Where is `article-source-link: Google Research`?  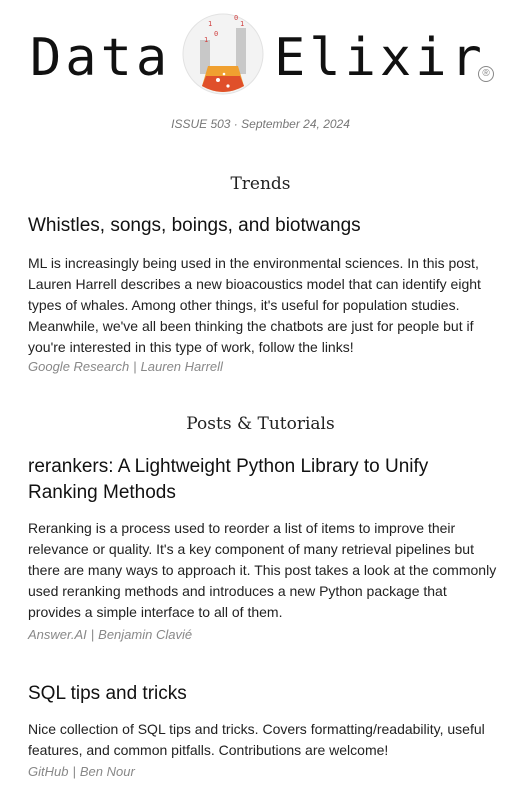 article-source-link: Google Research is located at coordinates (79, 366).